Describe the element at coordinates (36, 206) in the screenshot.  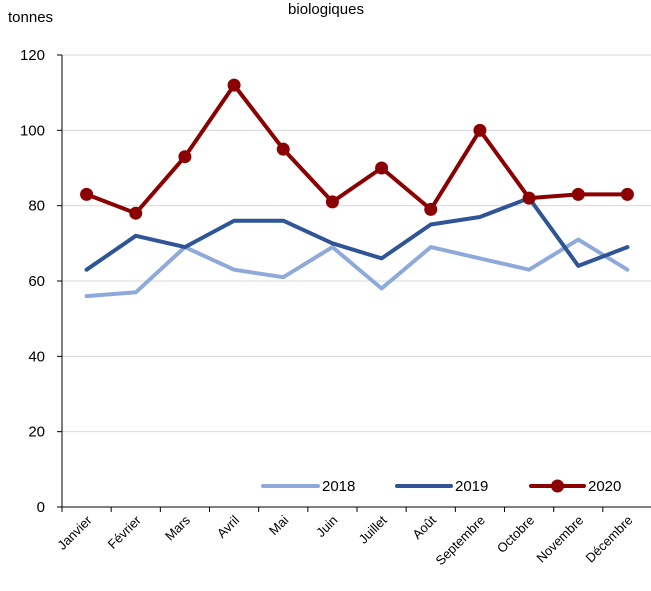
I see `y-tick-label: 80` at that location.